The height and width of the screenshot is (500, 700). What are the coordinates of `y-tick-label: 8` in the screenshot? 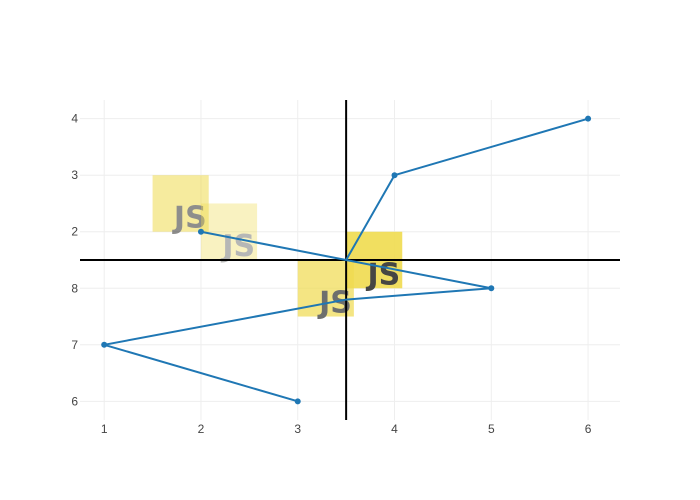 It's located at (74, 288).